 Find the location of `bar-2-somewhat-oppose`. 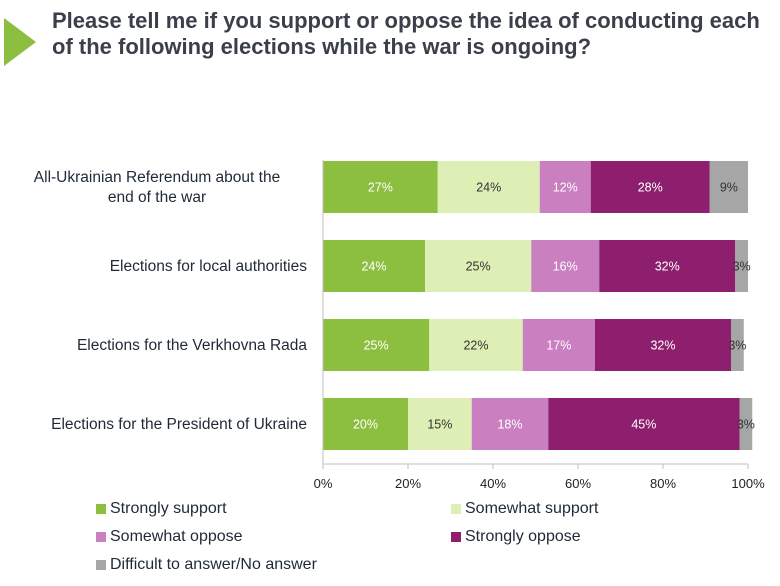

bar-2-somewhat-oppose is located at coordinates (565, 266).